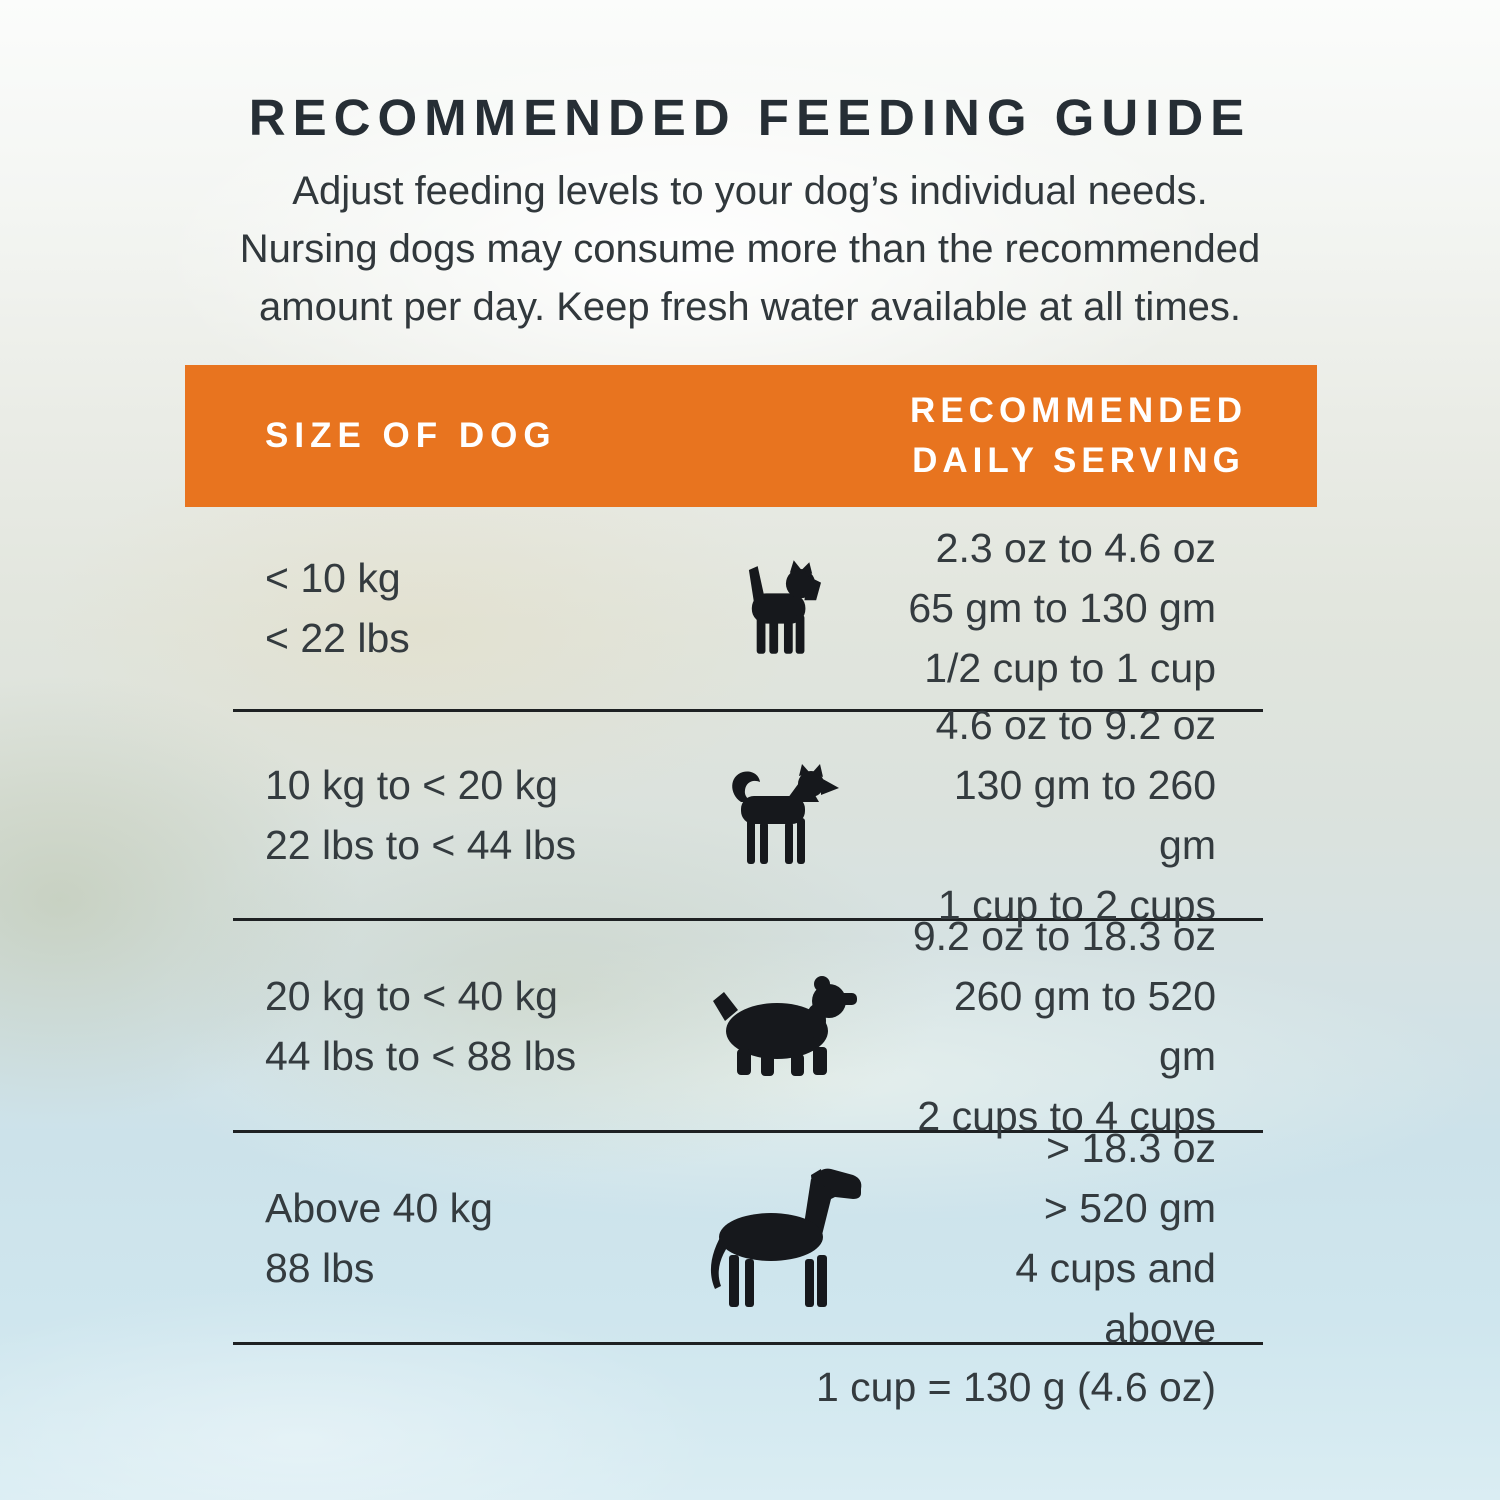 Image resolution: width=1500 pixels, height=1500 pixels. I want to click on serving-line: > 520 gm, so click(1129, 1207).